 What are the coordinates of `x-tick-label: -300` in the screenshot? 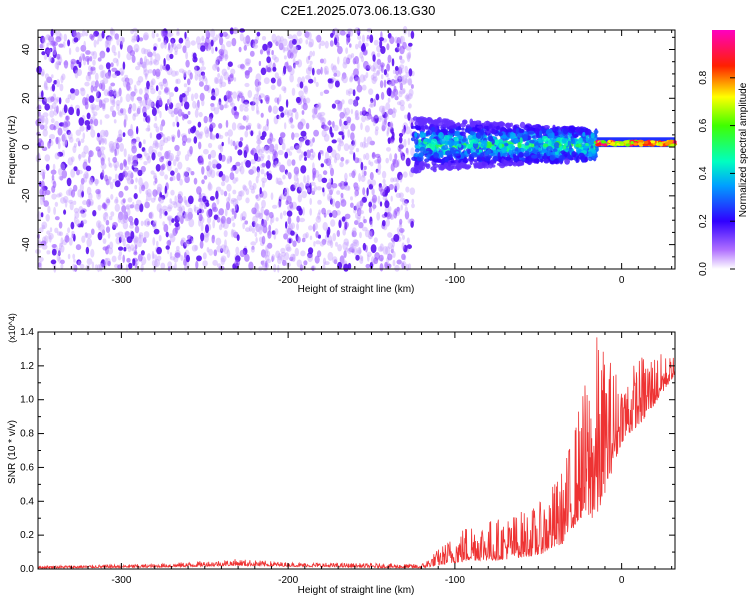 It's located at (121, 280).